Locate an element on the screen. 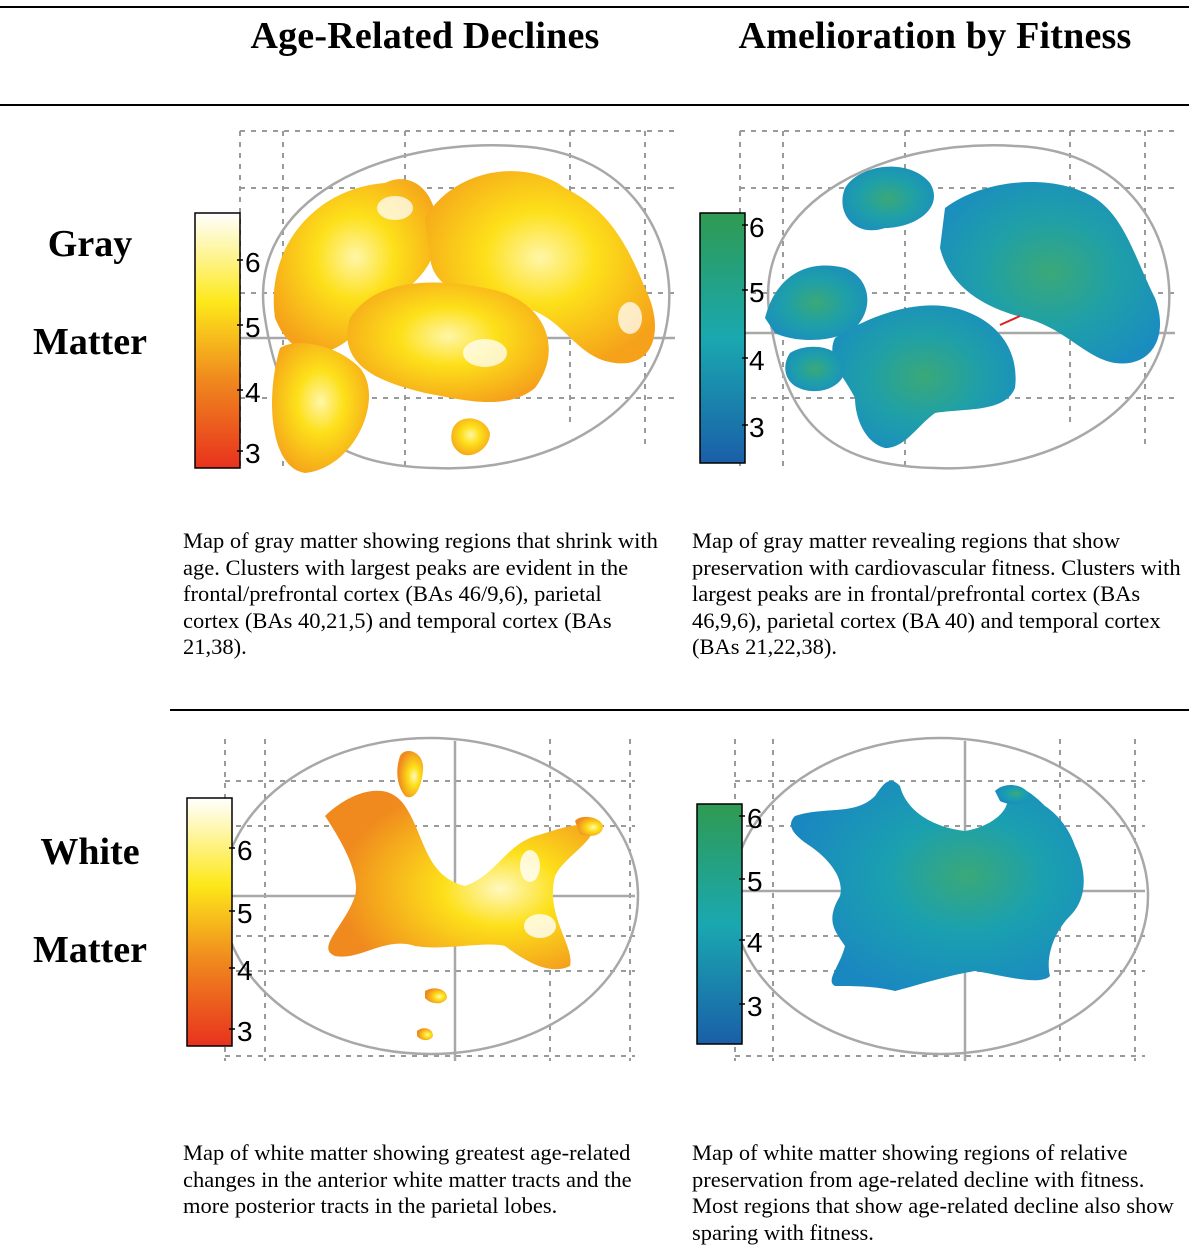  white-fit-tick-4: 4 is located at coordinates (755, 942).